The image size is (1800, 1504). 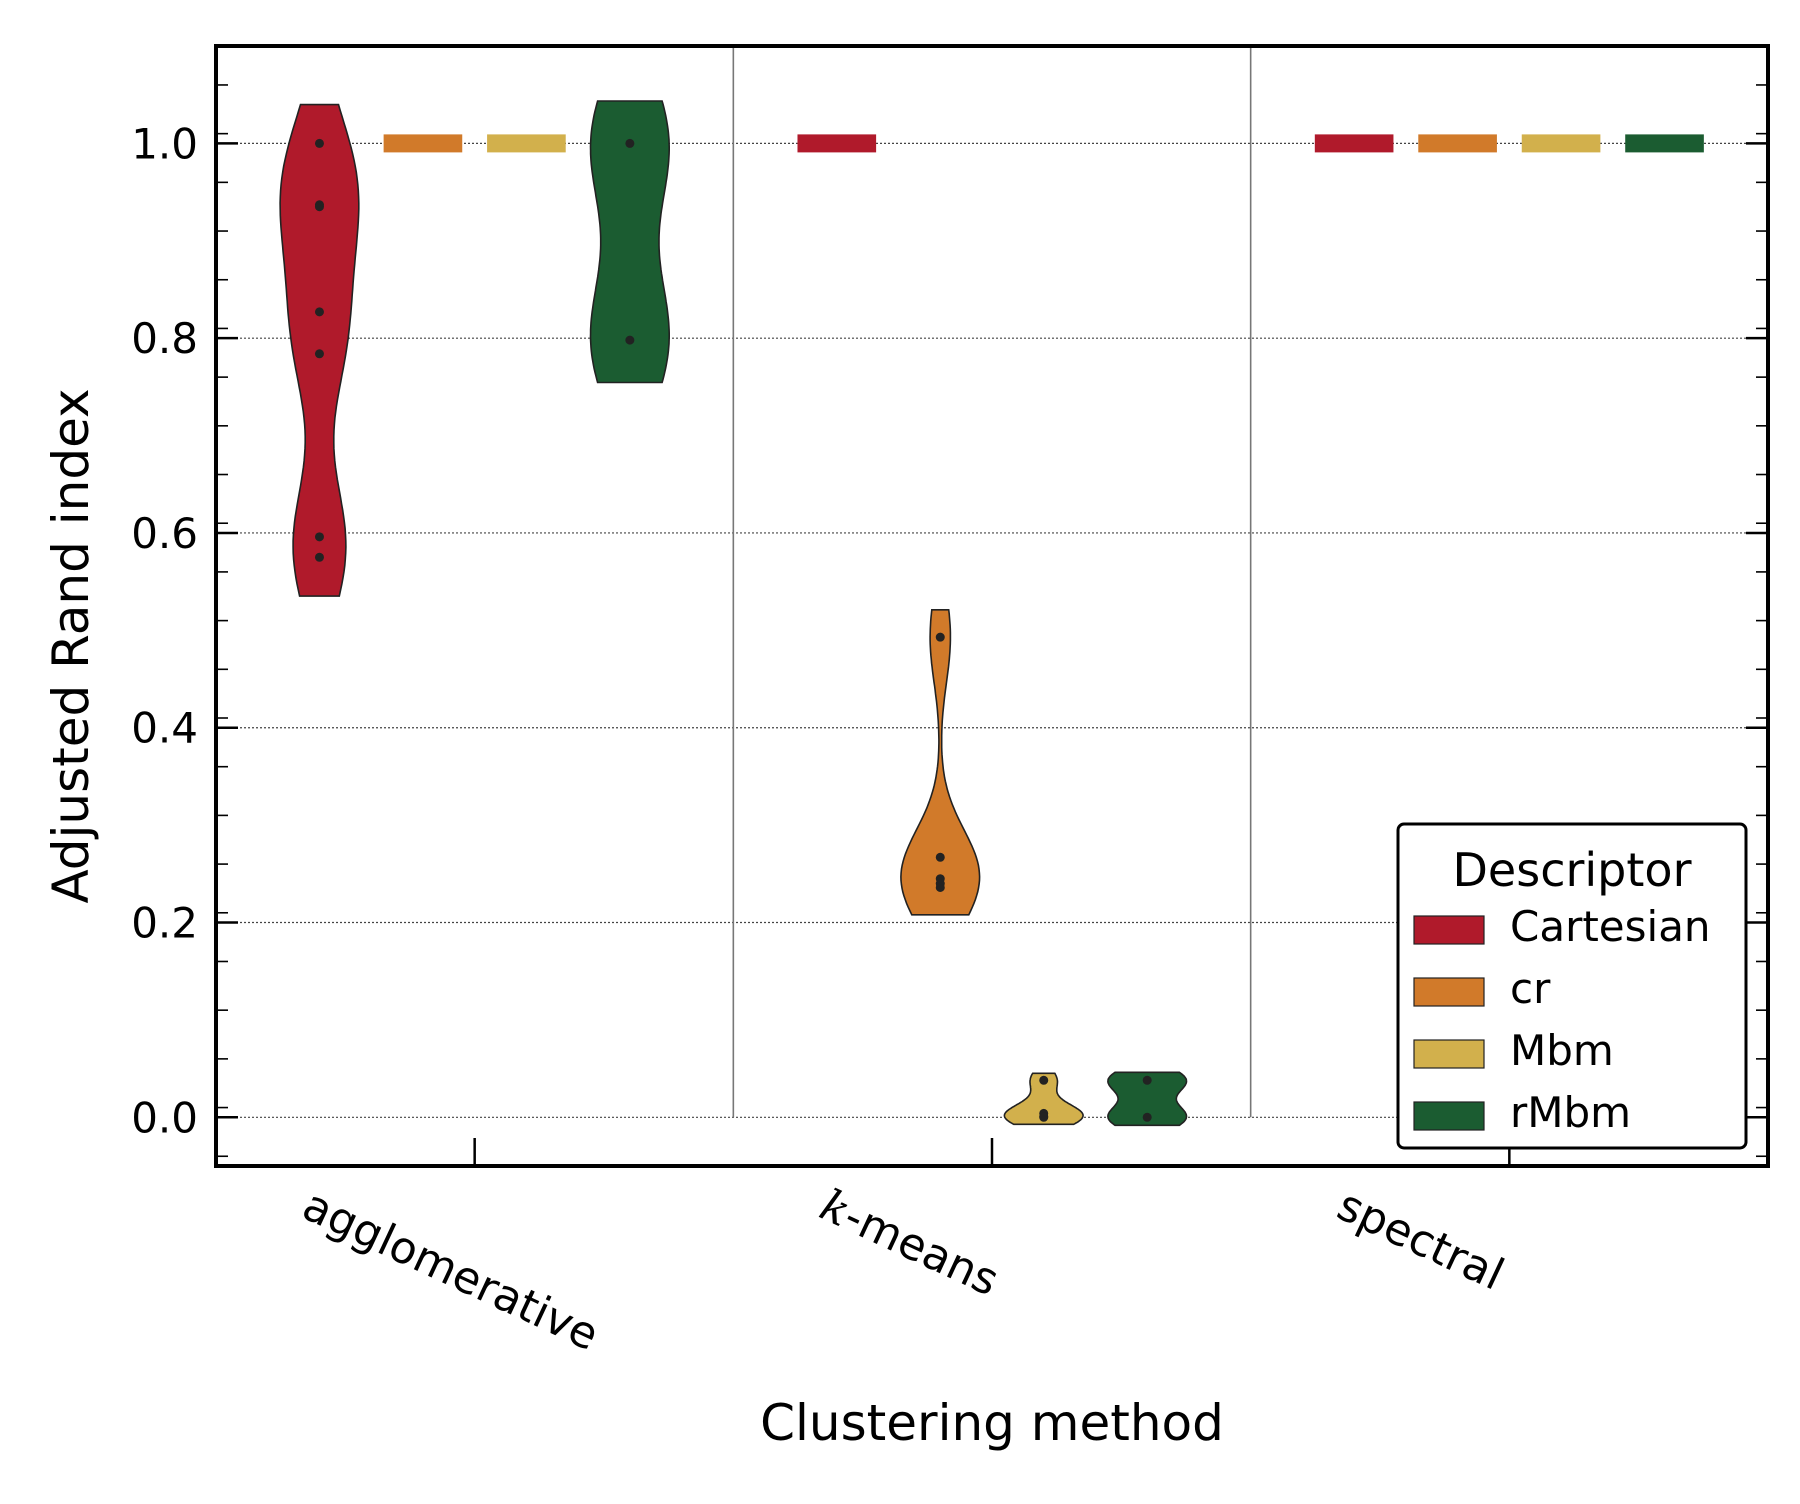 I want to click on violin-Mbm-agglomerative, so click(x=526, y=143).